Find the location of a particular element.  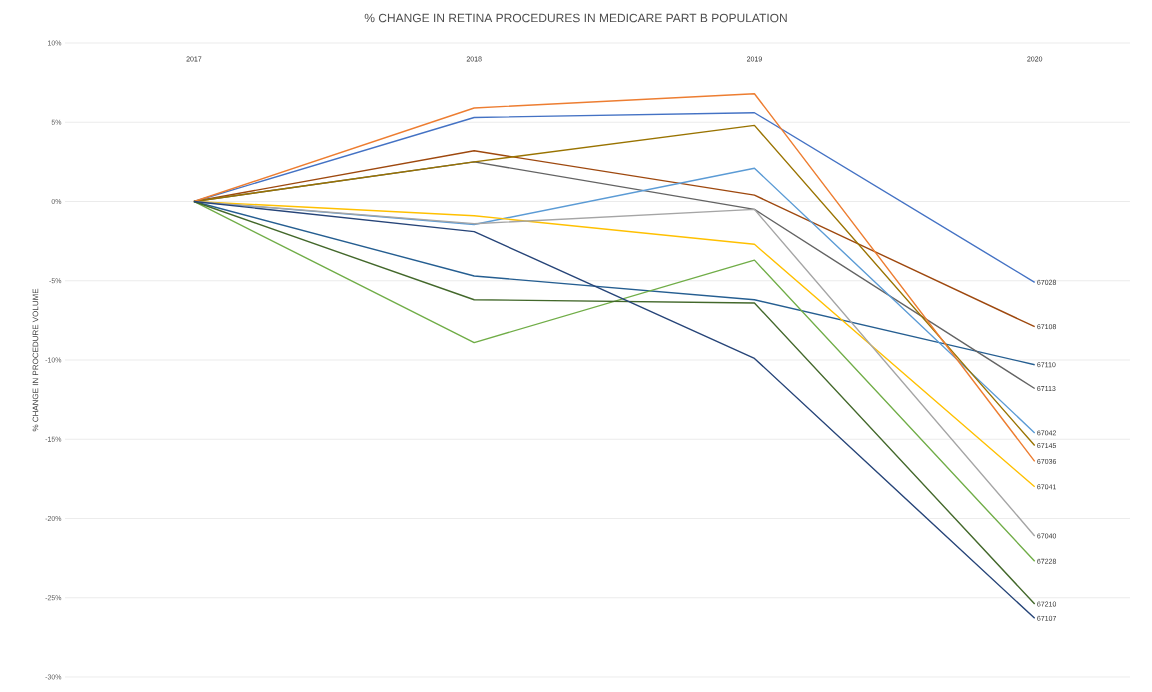

chart-title: % CHANGE IN RETINA PROCEDURES IN MEDICARE PART B POPULATION is located at coordinates (575, 18).